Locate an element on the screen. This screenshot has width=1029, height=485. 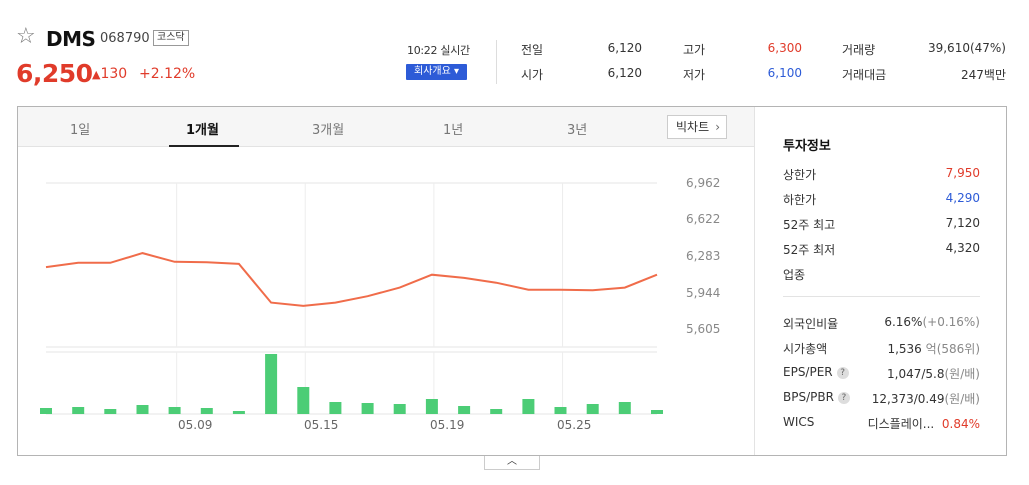
tab-3m: 3개월 is located at coordinates (328, 130).